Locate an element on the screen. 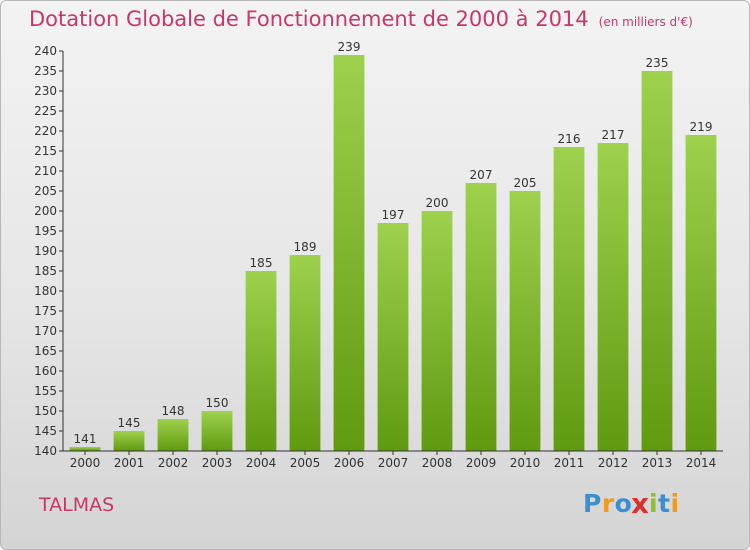  y-tick-label: 220 is located at coordinates (45, 131).